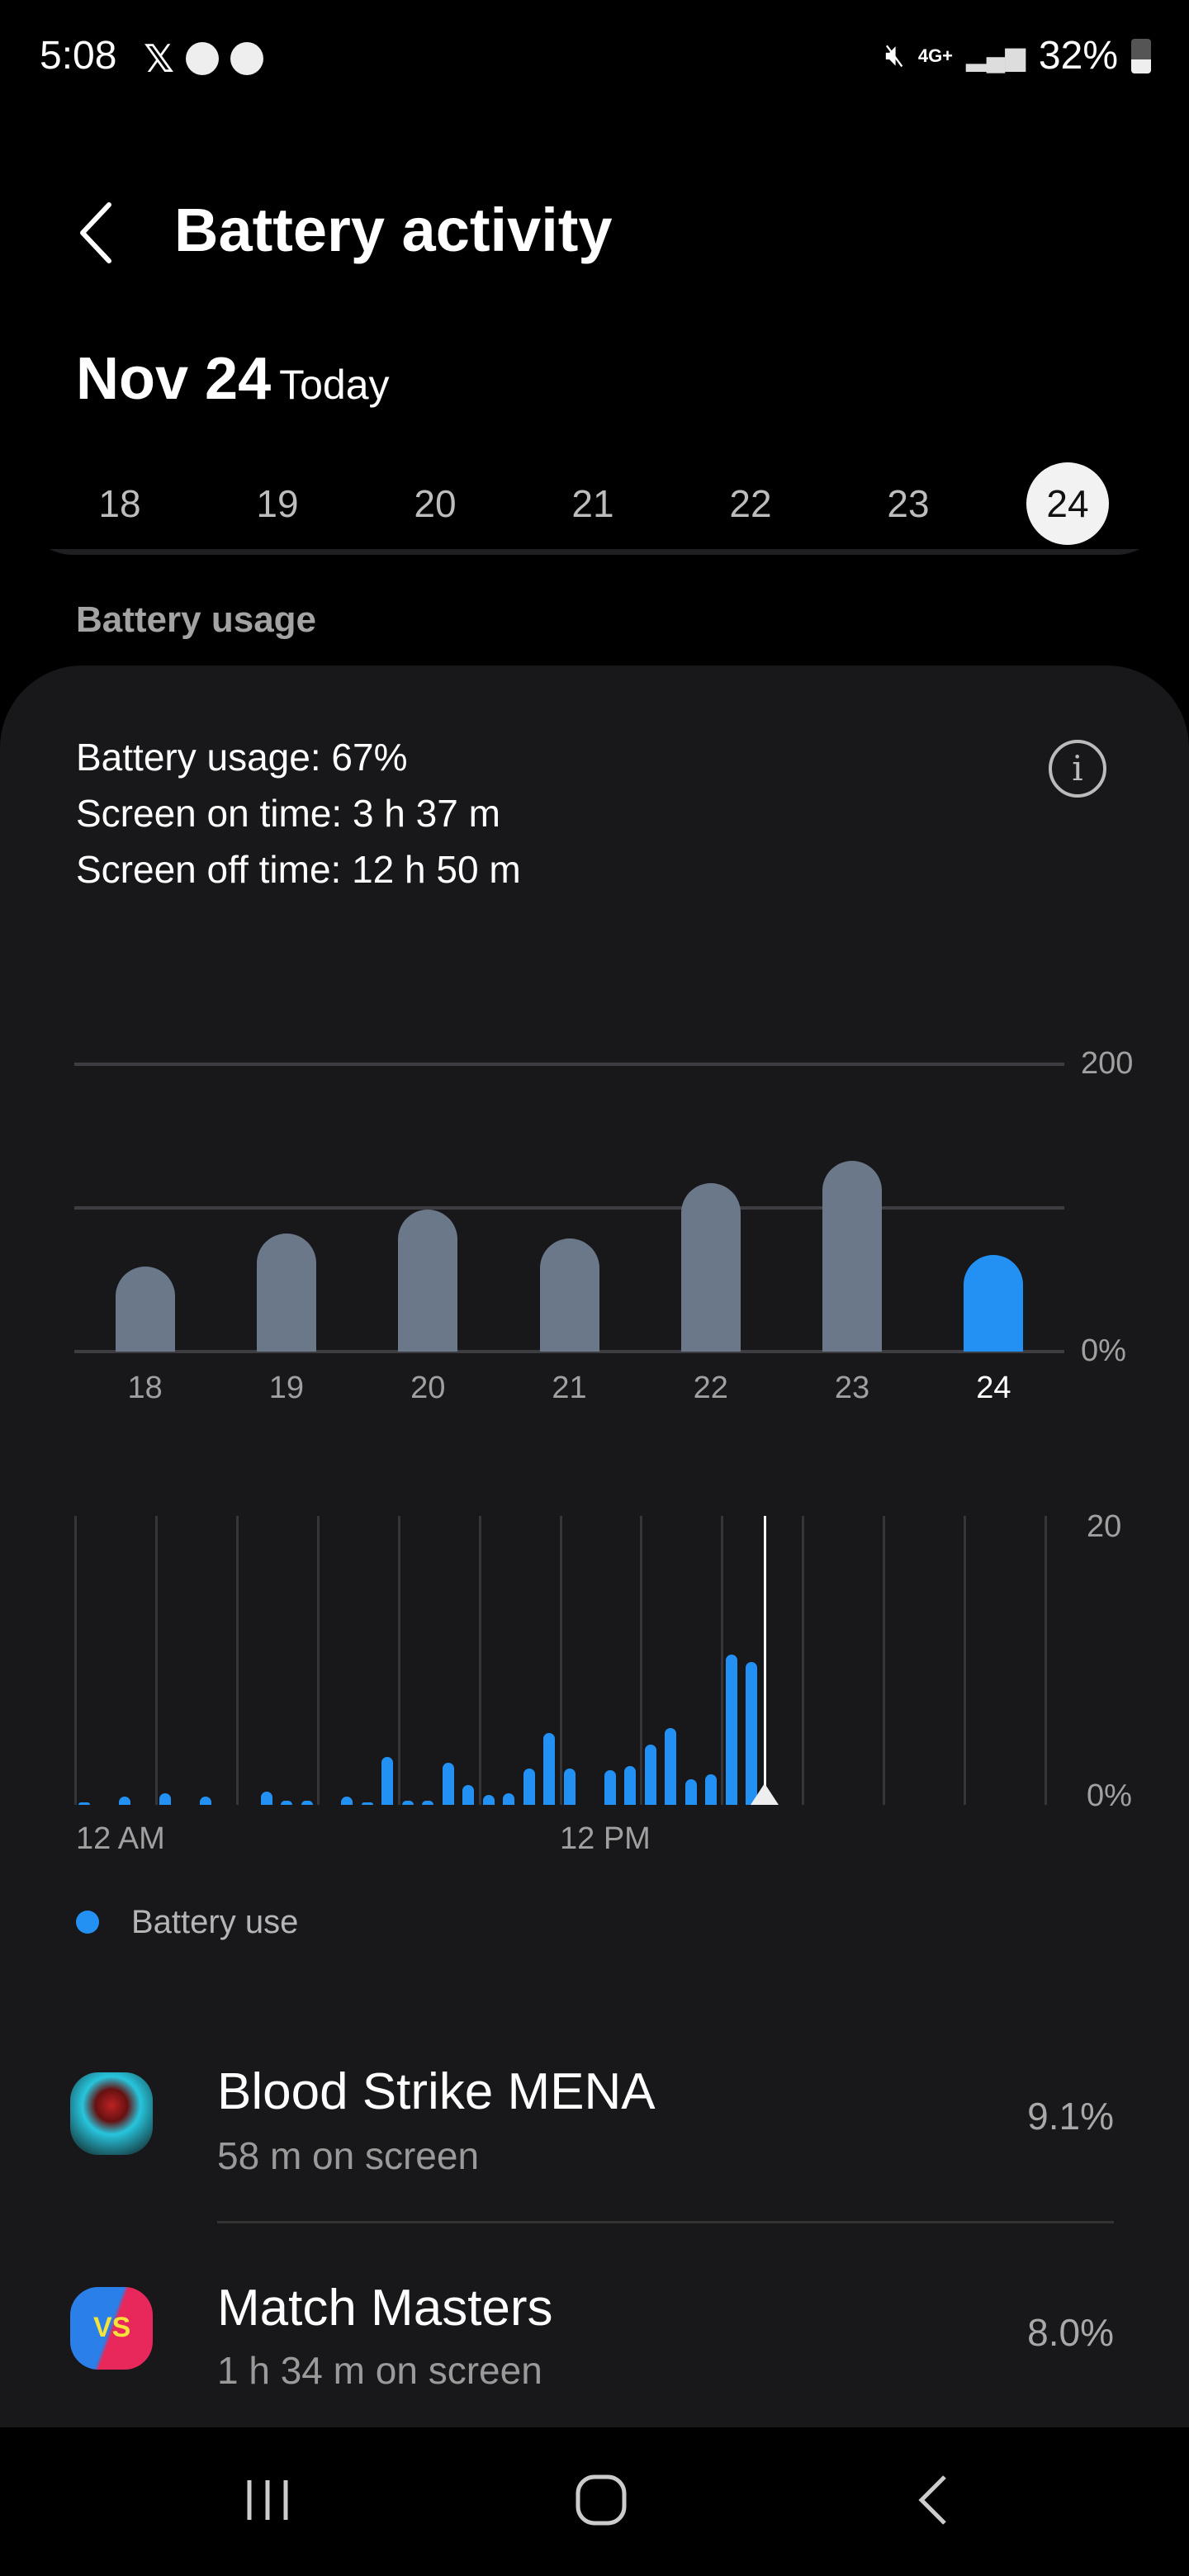 This screenshot has height=2576, width=1189. I want to click on day-23: 23, so click(908, 503).